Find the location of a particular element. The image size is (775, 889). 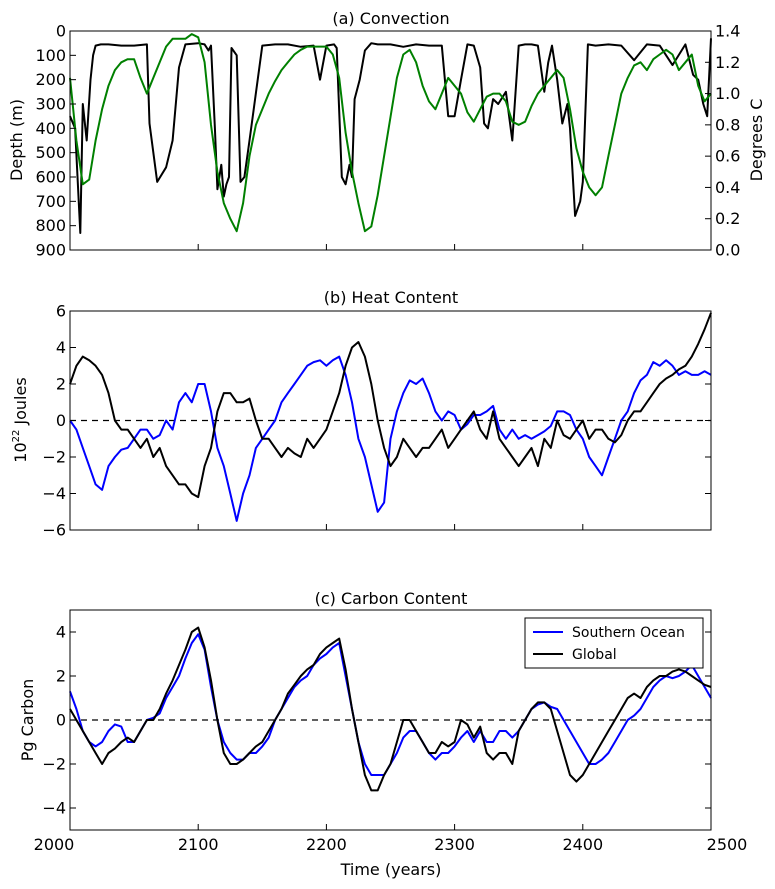

depth-tick-label: 700 is located at coordinates (50, 201).